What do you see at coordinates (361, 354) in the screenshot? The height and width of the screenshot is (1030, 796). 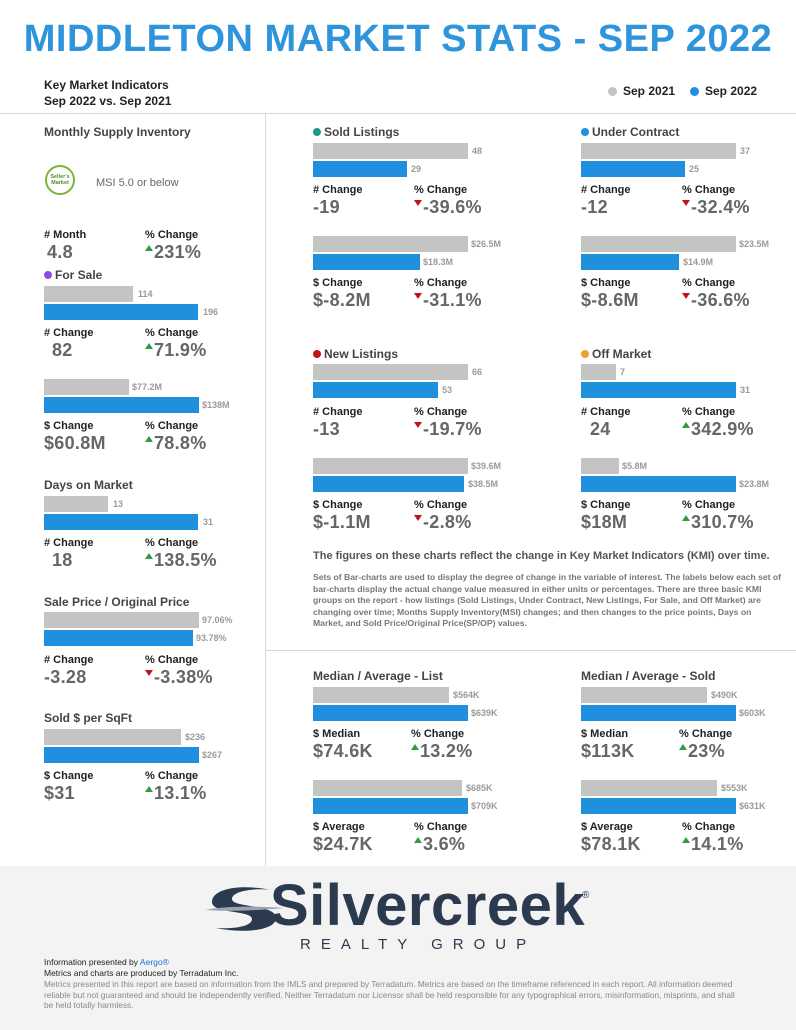 I see `new-listings-title-text: New Listings` at bounding box center [361, 354].